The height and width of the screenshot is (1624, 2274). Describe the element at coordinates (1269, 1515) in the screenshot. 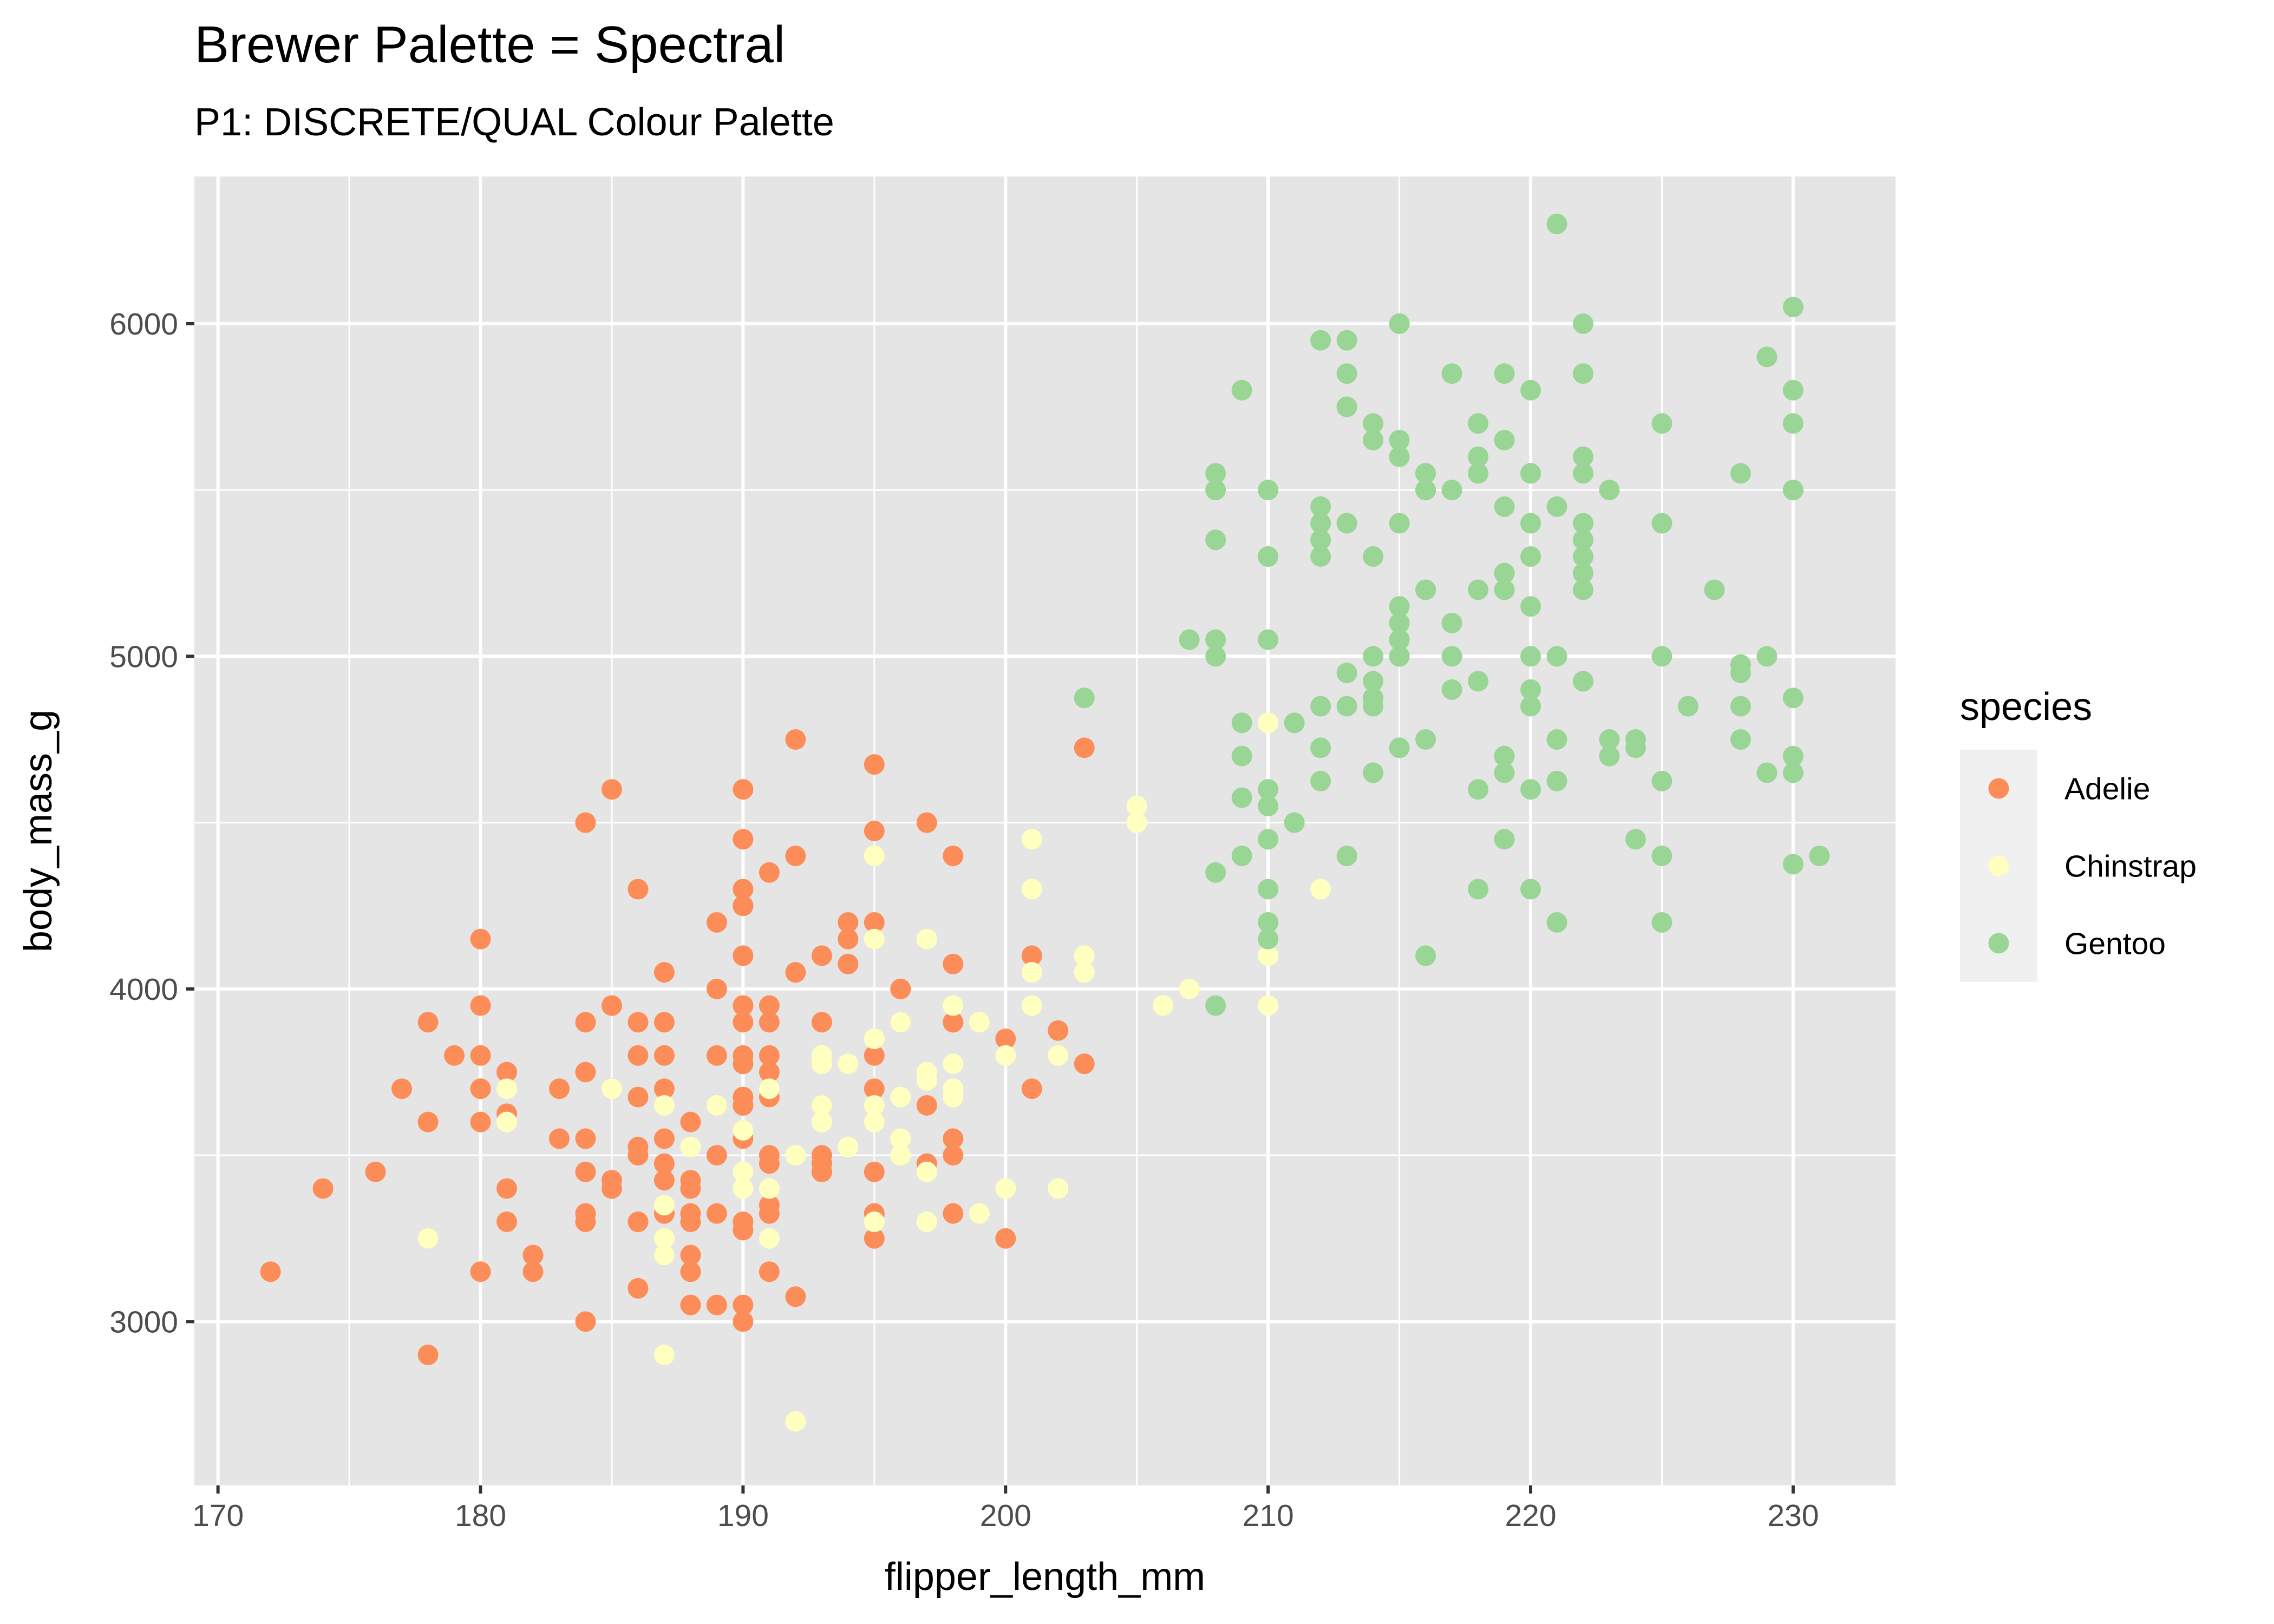

I see `x-tick-label: 210` at that location.